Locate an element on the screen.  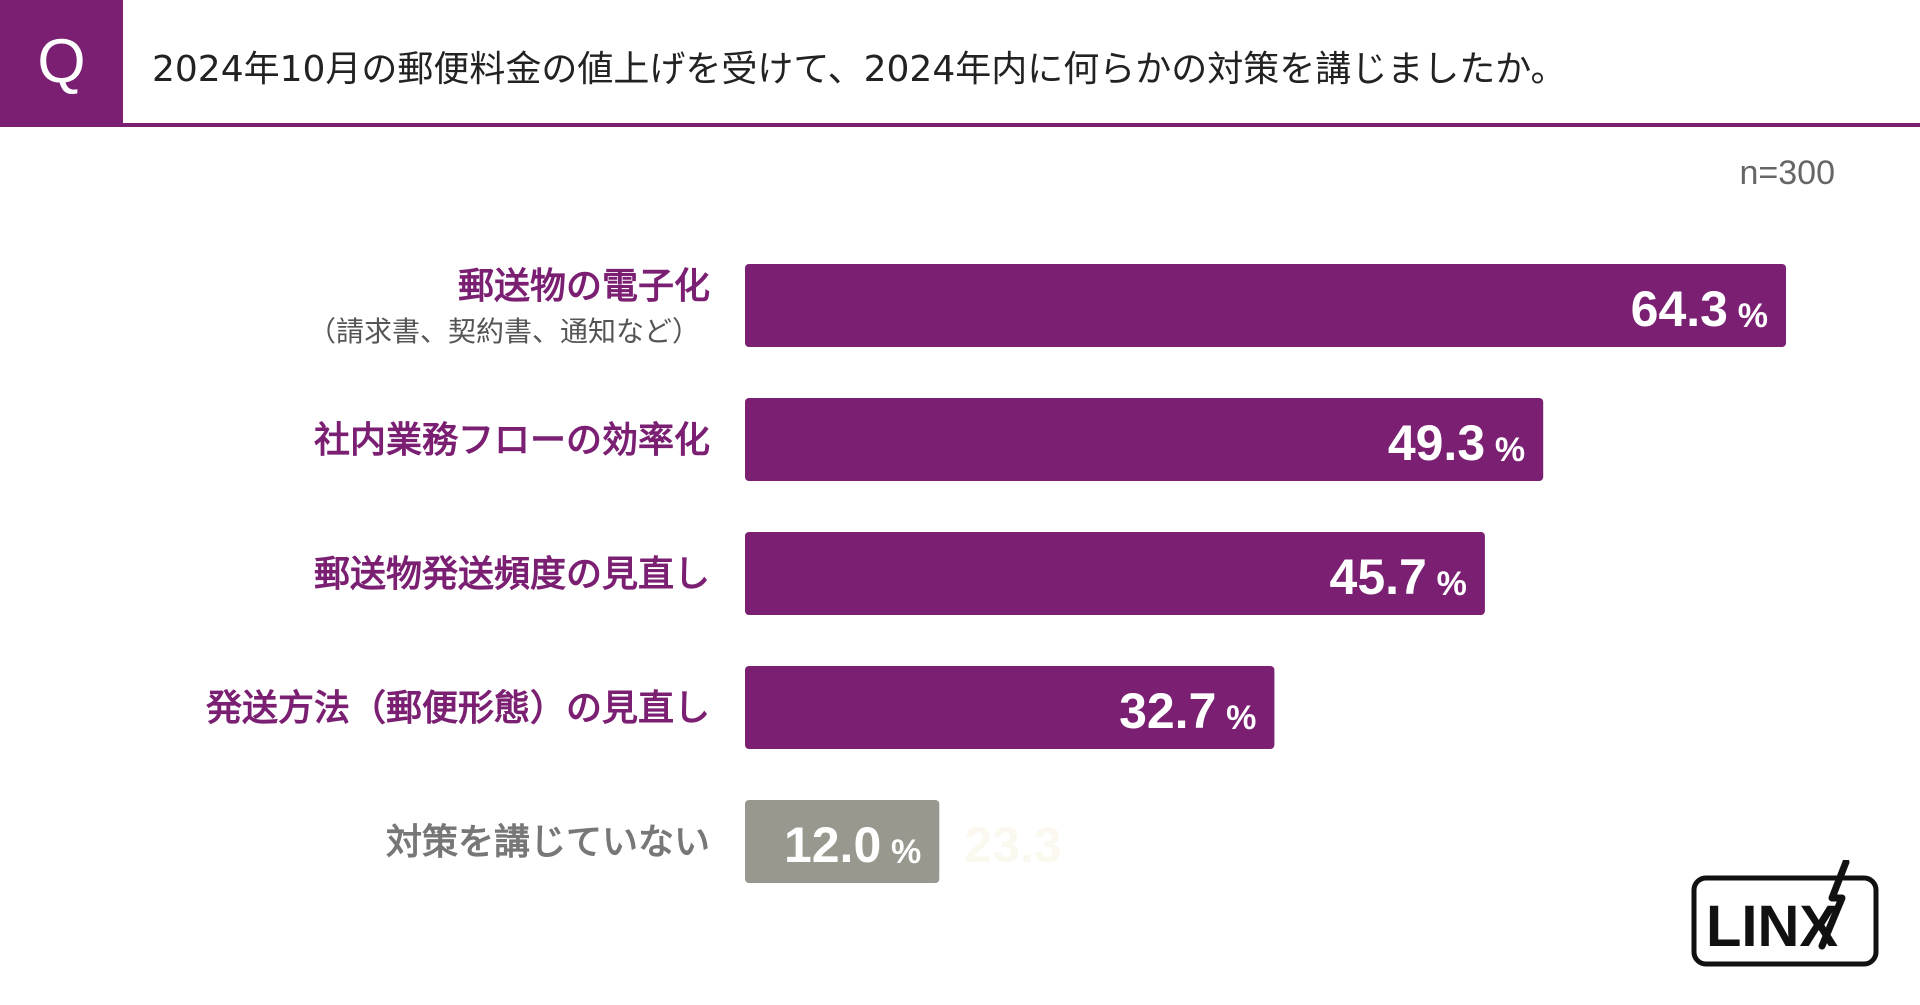
question-marker-label: Q is located at coordinates (61, 61).